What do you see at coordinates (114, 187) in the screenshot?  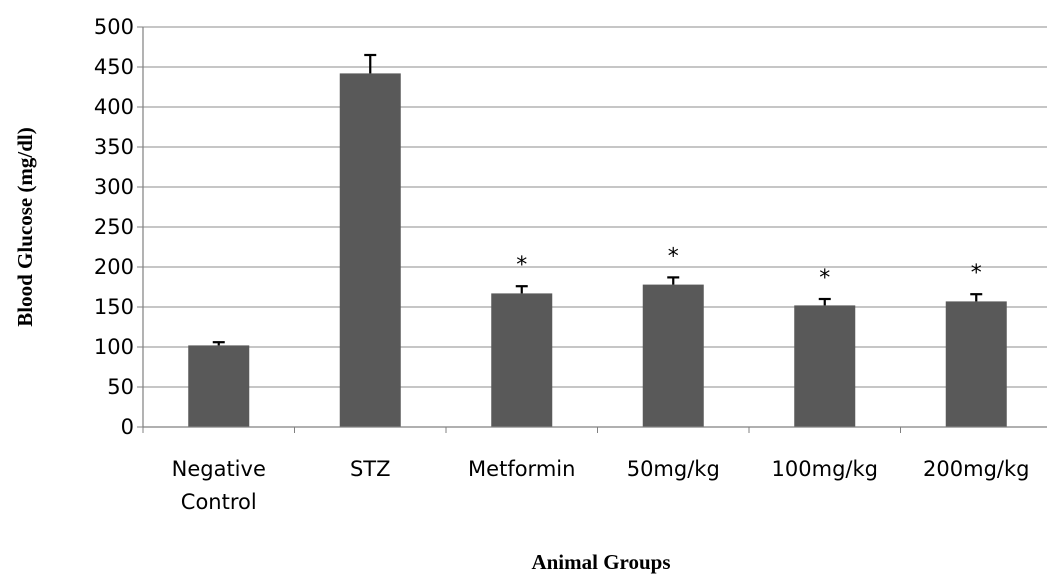 I see `y-tick-label: 300` at bounding box center [114, 187].